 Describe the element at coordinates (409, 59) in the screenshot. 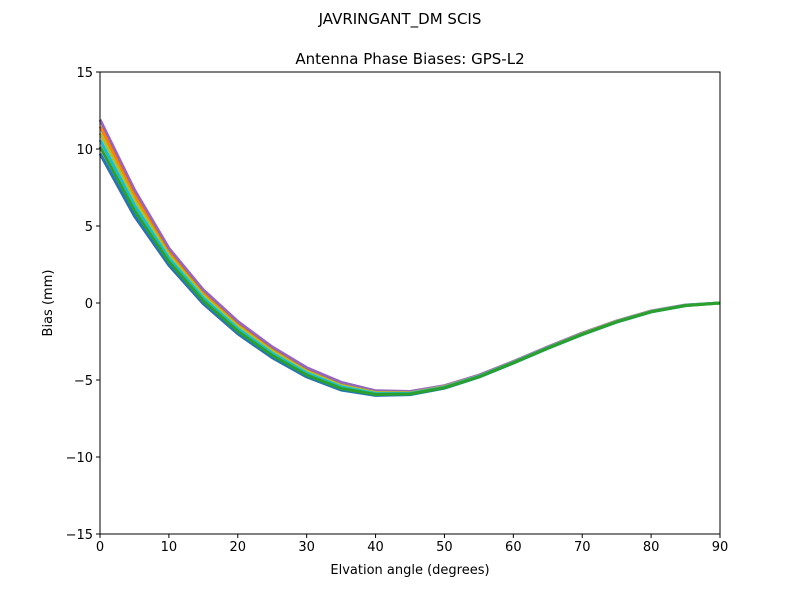

I see `chart-title: Antenna Phase Biases: GPS-L2` at that location.